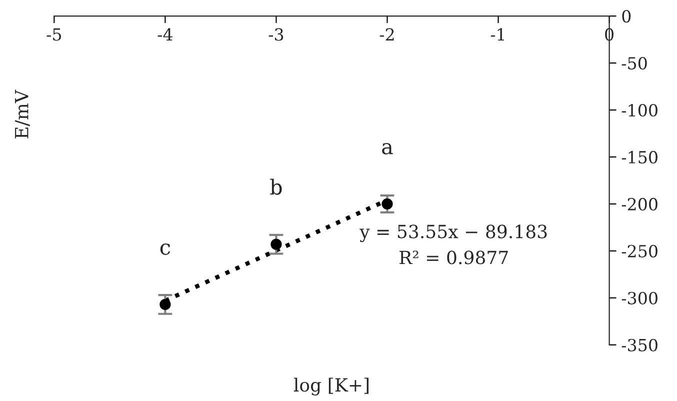  Describe the element at coordinates (387, 148) in the screenshot. I see `annotation: a` at that location.